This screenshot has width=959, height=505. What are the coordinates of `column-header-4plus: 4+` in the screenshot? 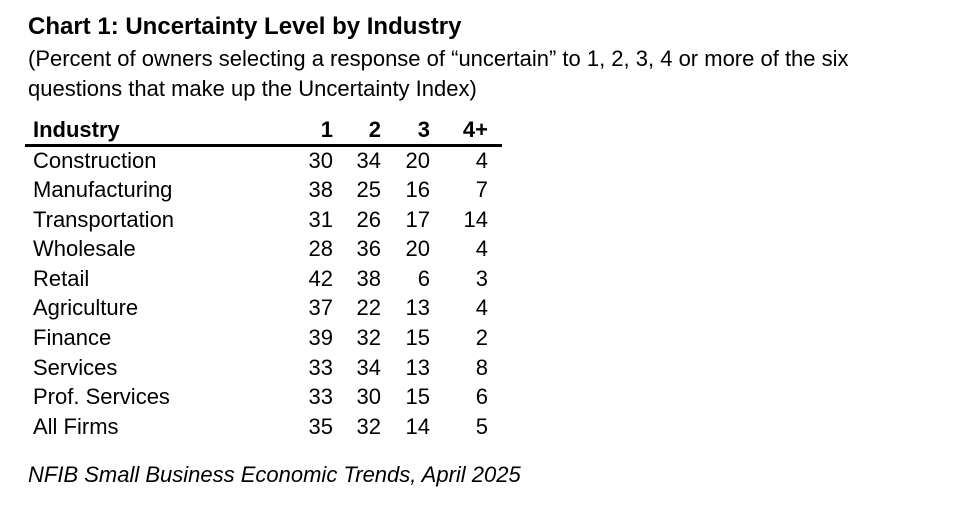 It's located at (466, 132).